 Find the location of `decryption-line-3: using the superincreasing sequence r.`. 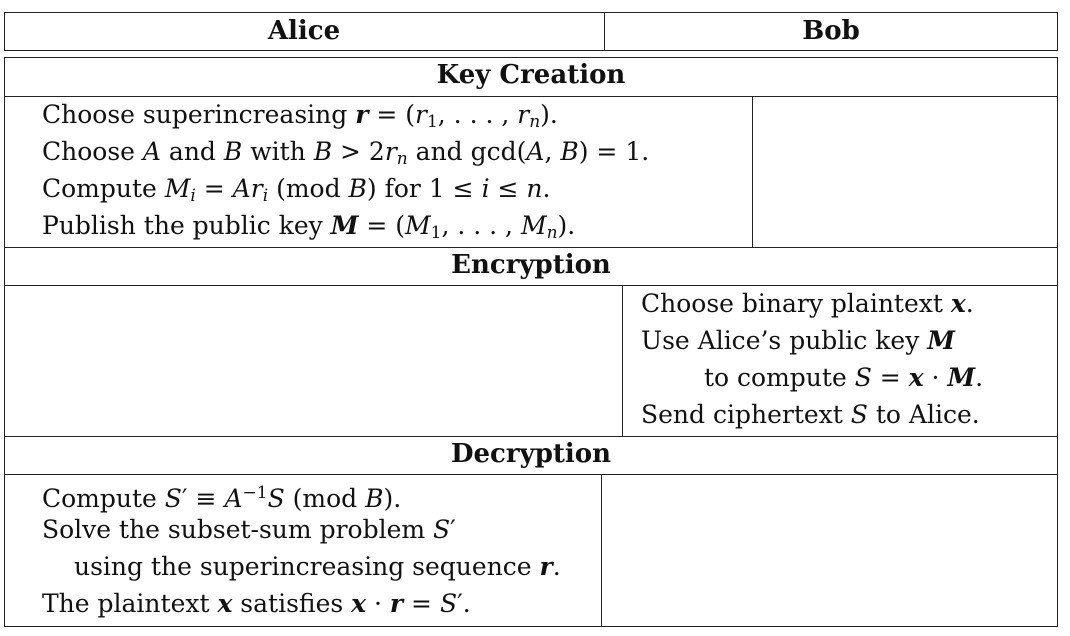

decryption-line-3: using the superincreasing sequence r. is located at coordinates (317, 566).